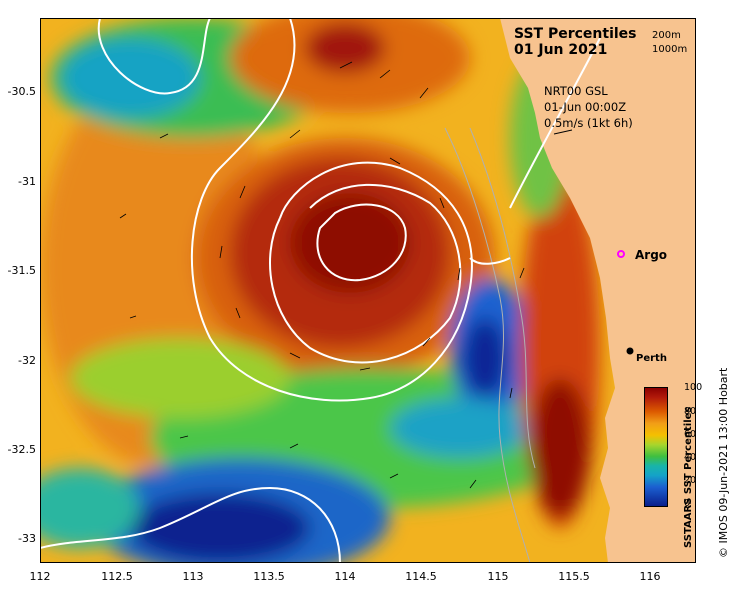  I want to click on lon-tick: 113.5, so click(269, 576).